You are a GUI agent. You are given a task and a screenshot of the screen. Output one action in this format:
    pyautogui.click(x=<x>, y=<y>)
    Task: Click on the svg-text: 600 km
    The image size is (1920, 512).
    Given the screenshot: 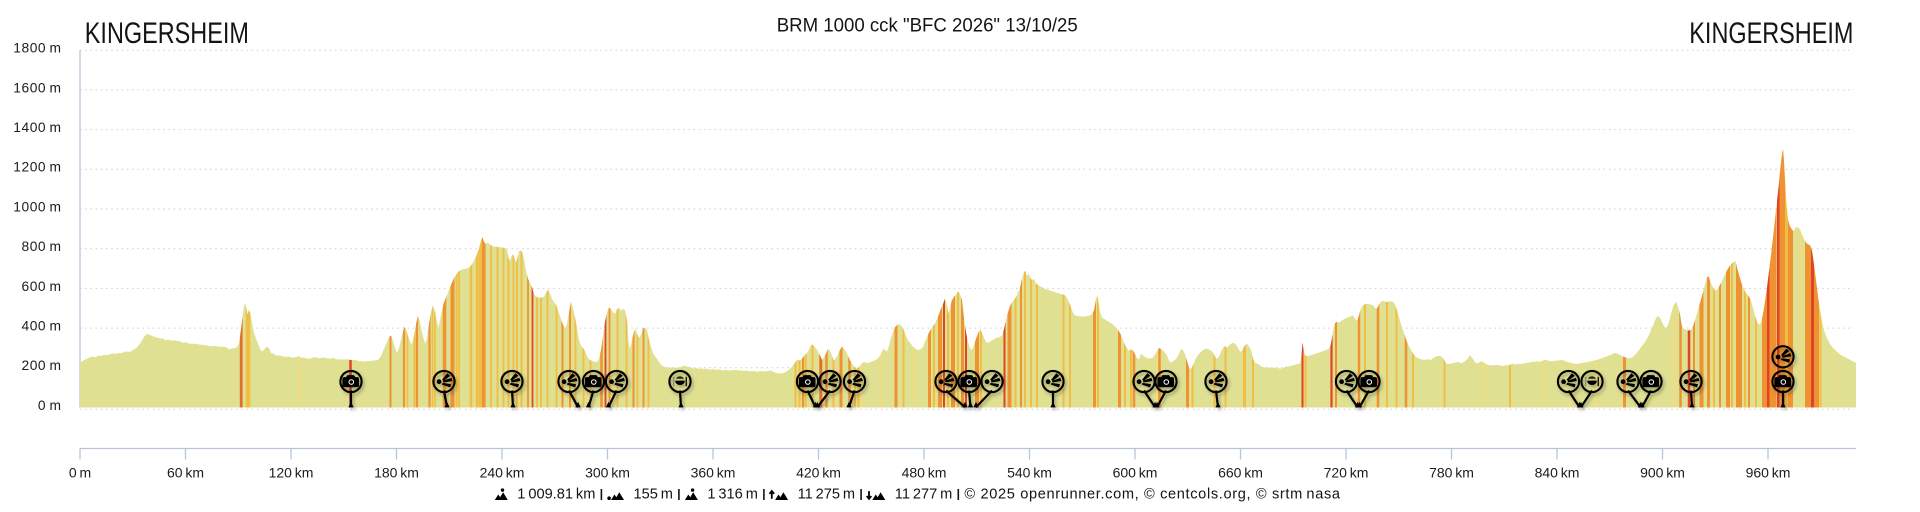 What is the action you would take?
    pyautogui.click(x=1135, y=473)
    